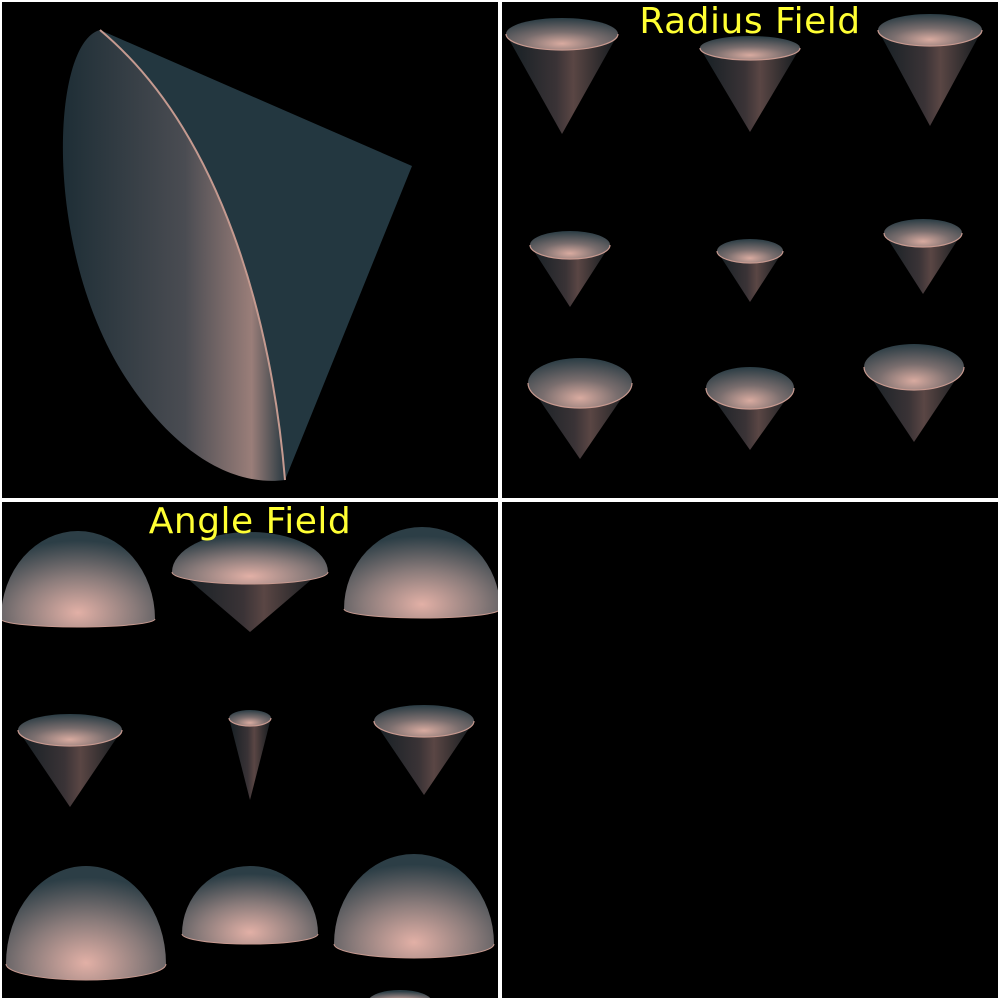  I want to click on single-cone-rim, so click(192, 255).